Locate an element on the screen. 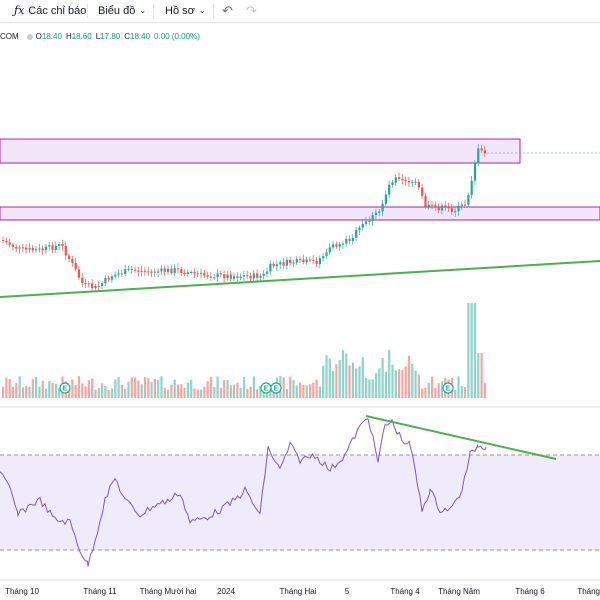 The height and width of the screenshot is (600, 600). trend-line is located at coordinates (300, 279).